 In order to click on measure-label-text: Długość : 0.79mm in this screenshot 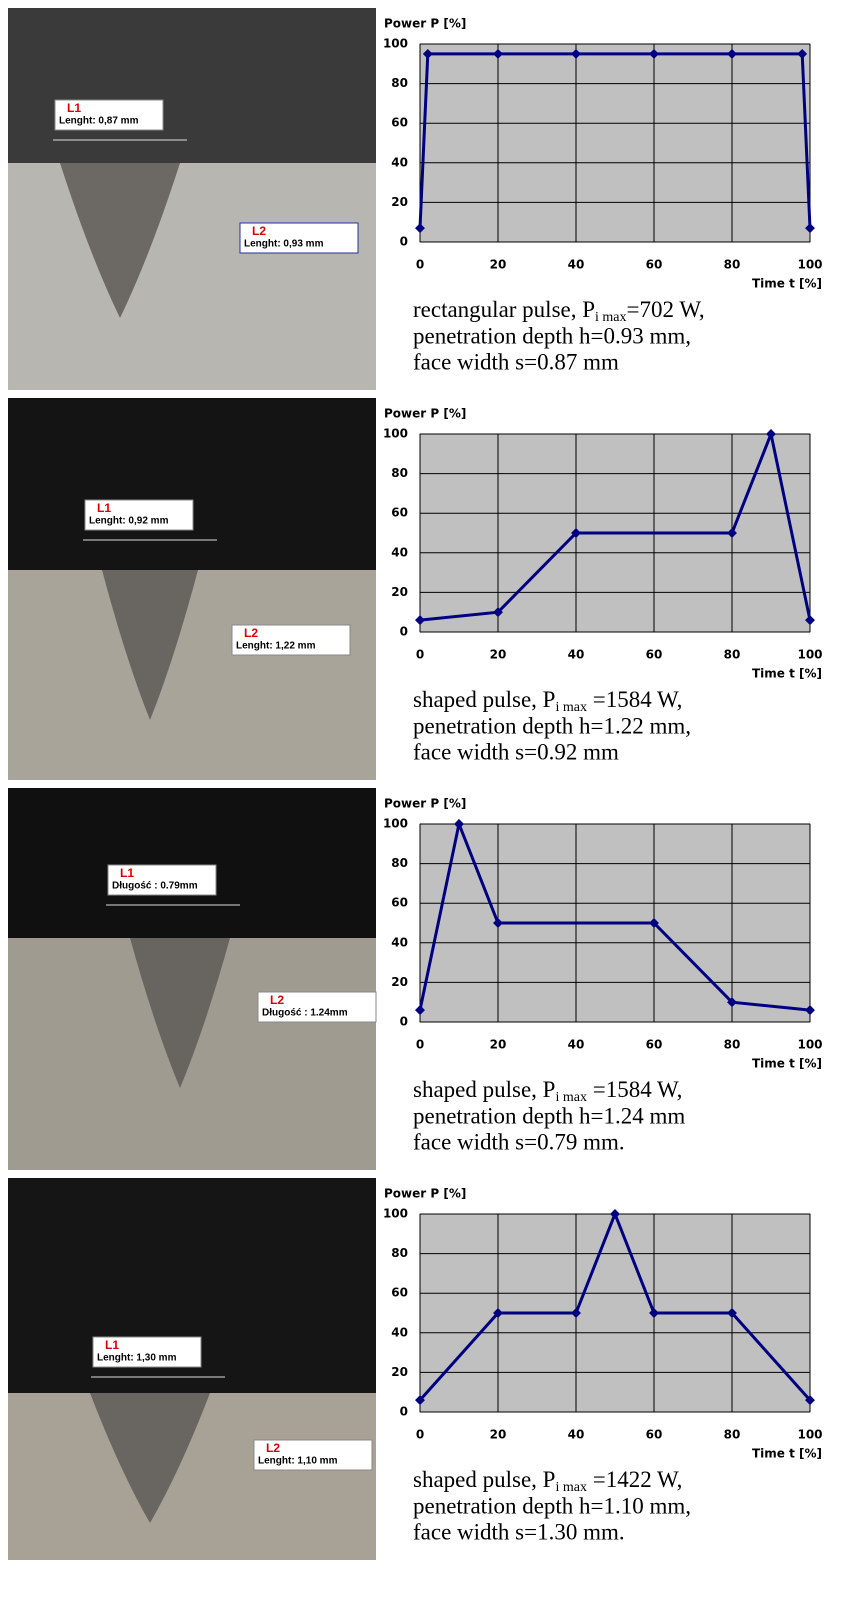, I will do `click(155, 886)`.